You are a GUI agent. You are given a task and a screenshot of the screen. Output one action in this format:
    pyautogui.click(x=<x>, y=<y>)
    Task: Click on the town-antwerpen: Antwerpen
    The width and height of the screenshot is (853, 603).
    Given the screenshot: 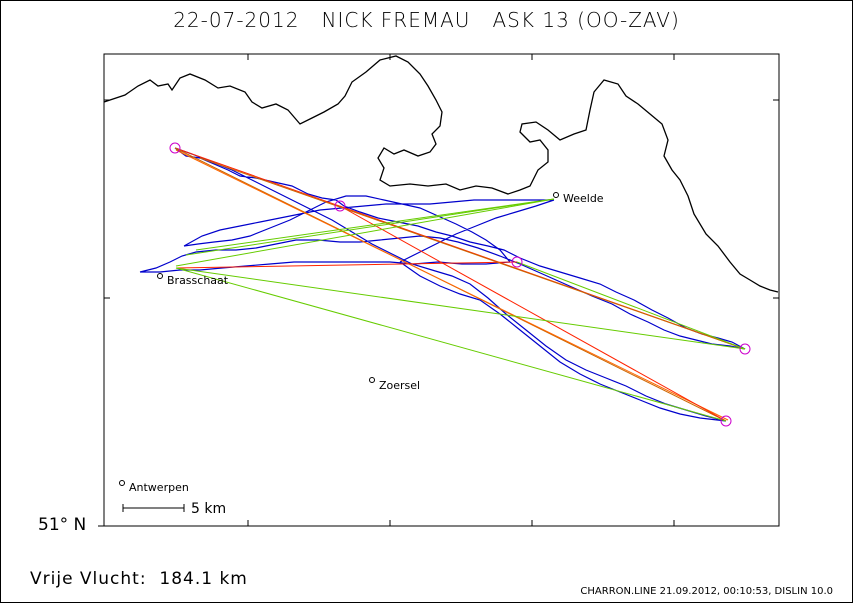 What is the action you would take?
    pyautogui.click(x=154, y=487)
    